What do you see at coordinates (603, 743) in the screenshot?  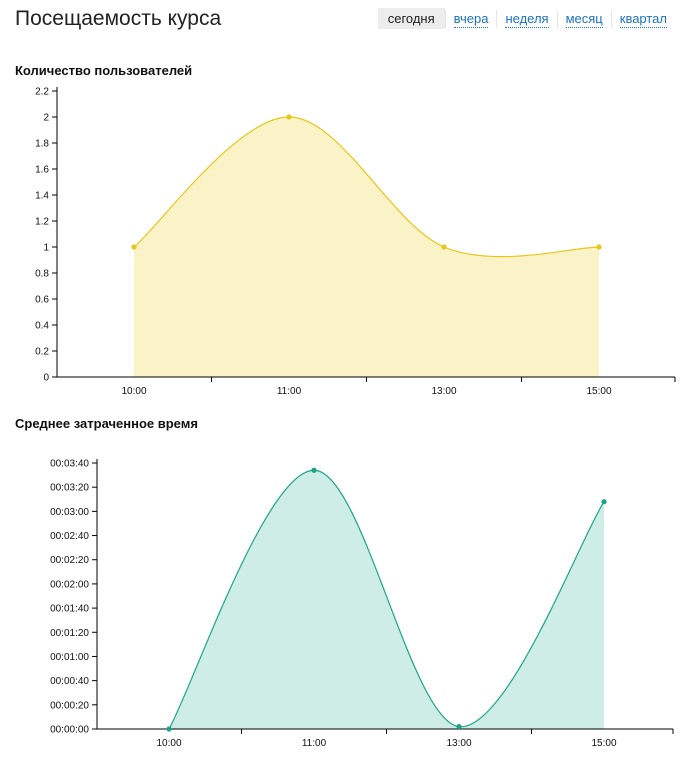 I see `time-chart-x-tick-label: 15:00` at bounding box center [603, 743].